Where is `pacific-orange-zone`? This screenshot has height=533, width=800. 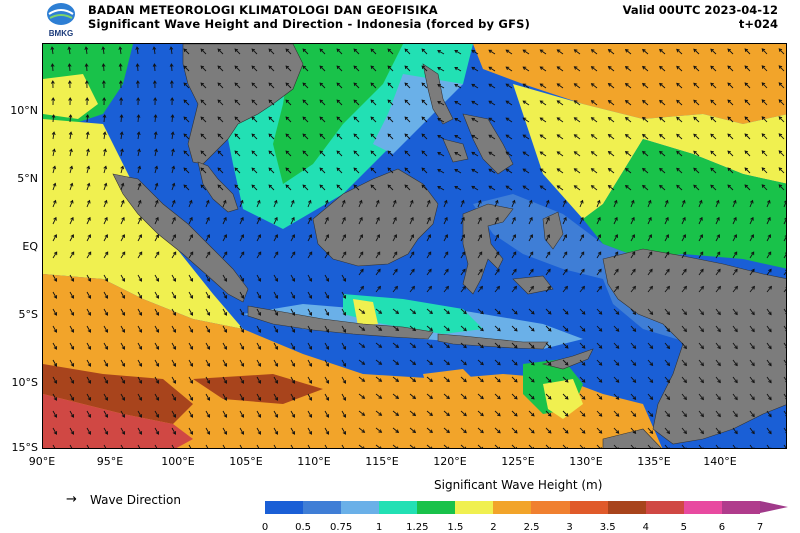 pacific-orange-zone is located at coordinates (629, 84).